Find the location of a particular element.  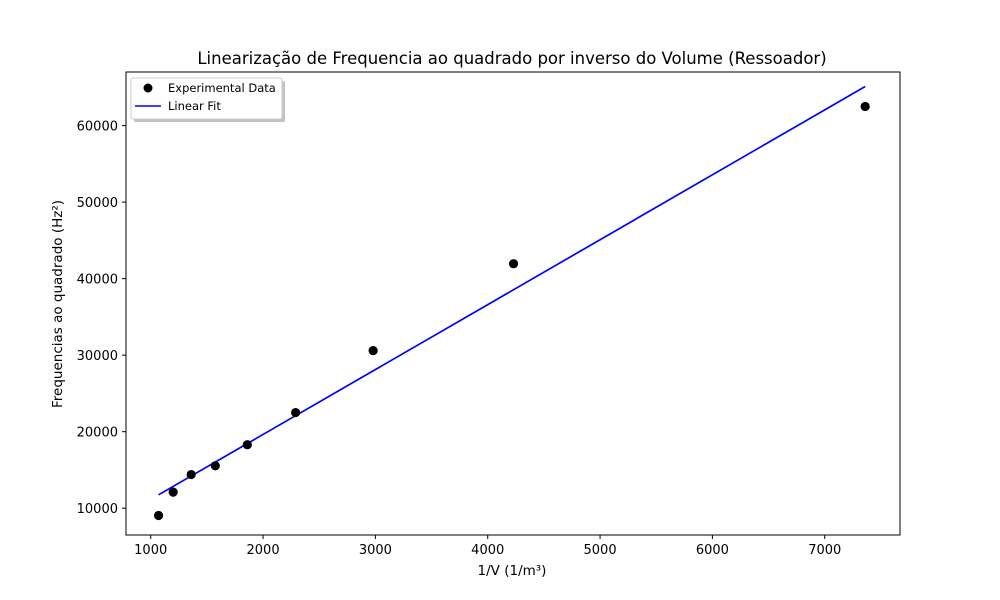

x-tick-label: 4000 is located at coordinates (487, 550).